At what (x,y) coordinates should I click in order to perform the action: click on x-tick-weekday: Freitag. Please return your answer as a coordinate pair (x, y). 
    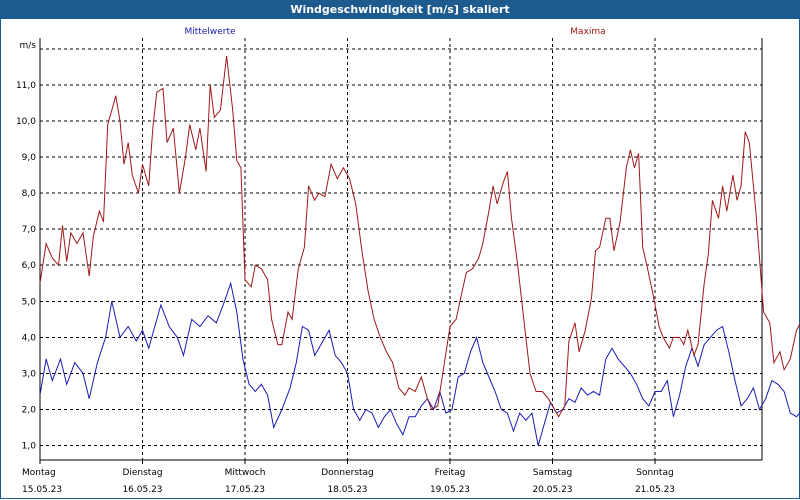
    Looking at the image, I should click on (450, 473).